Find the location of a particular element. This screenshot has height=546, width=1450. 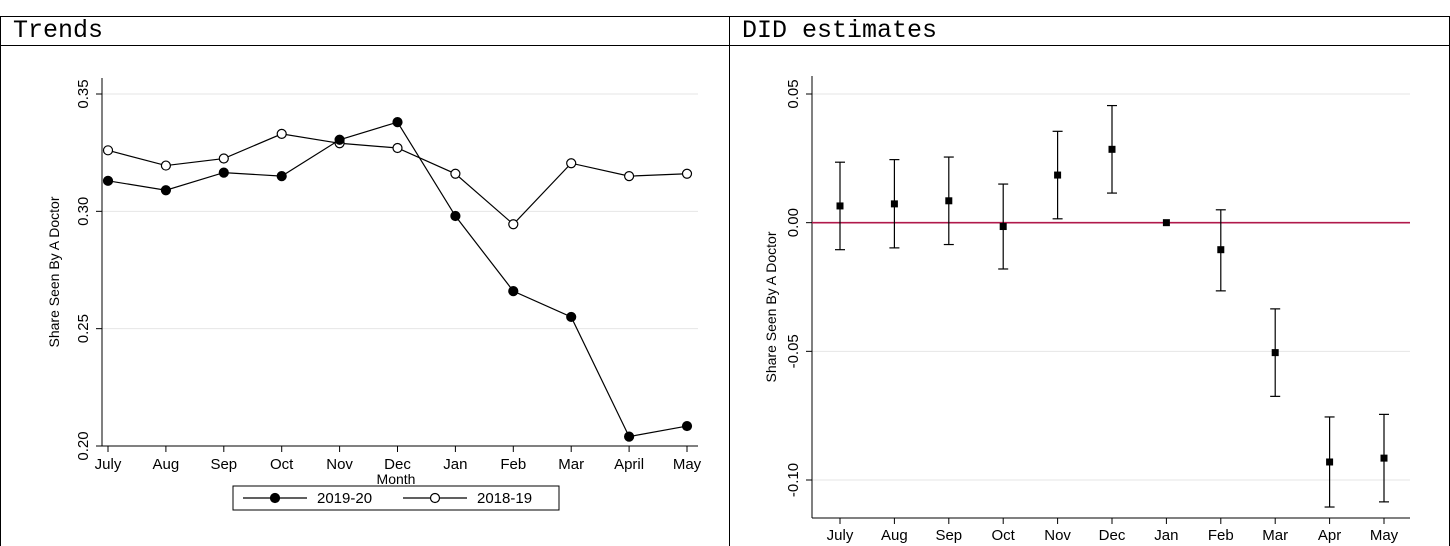

y-tick-label: 0.00 is located at coordinates (793, 222).